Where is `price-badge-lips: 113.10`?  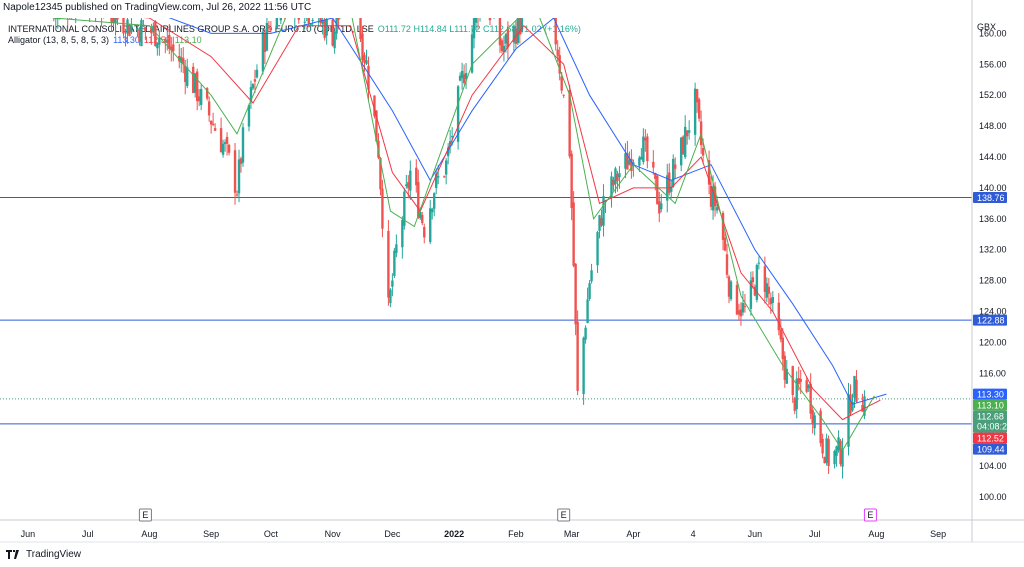
price-badge-lips: 113.10 is located at coordinates (990, 405).